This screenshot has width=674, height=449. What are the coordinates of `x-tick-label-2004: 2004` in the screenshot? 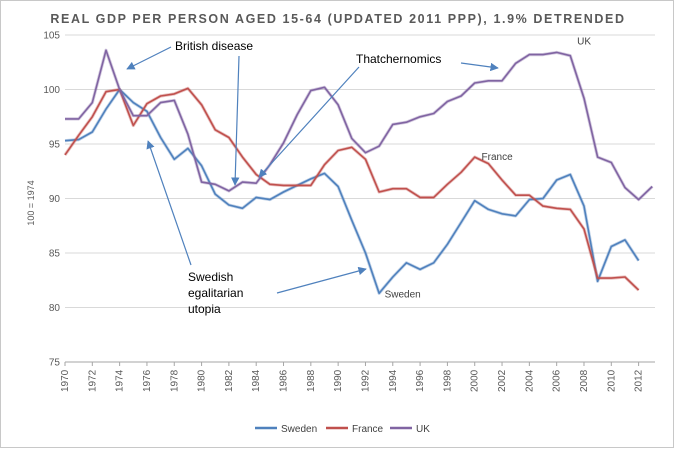 It's located at (529, 380).